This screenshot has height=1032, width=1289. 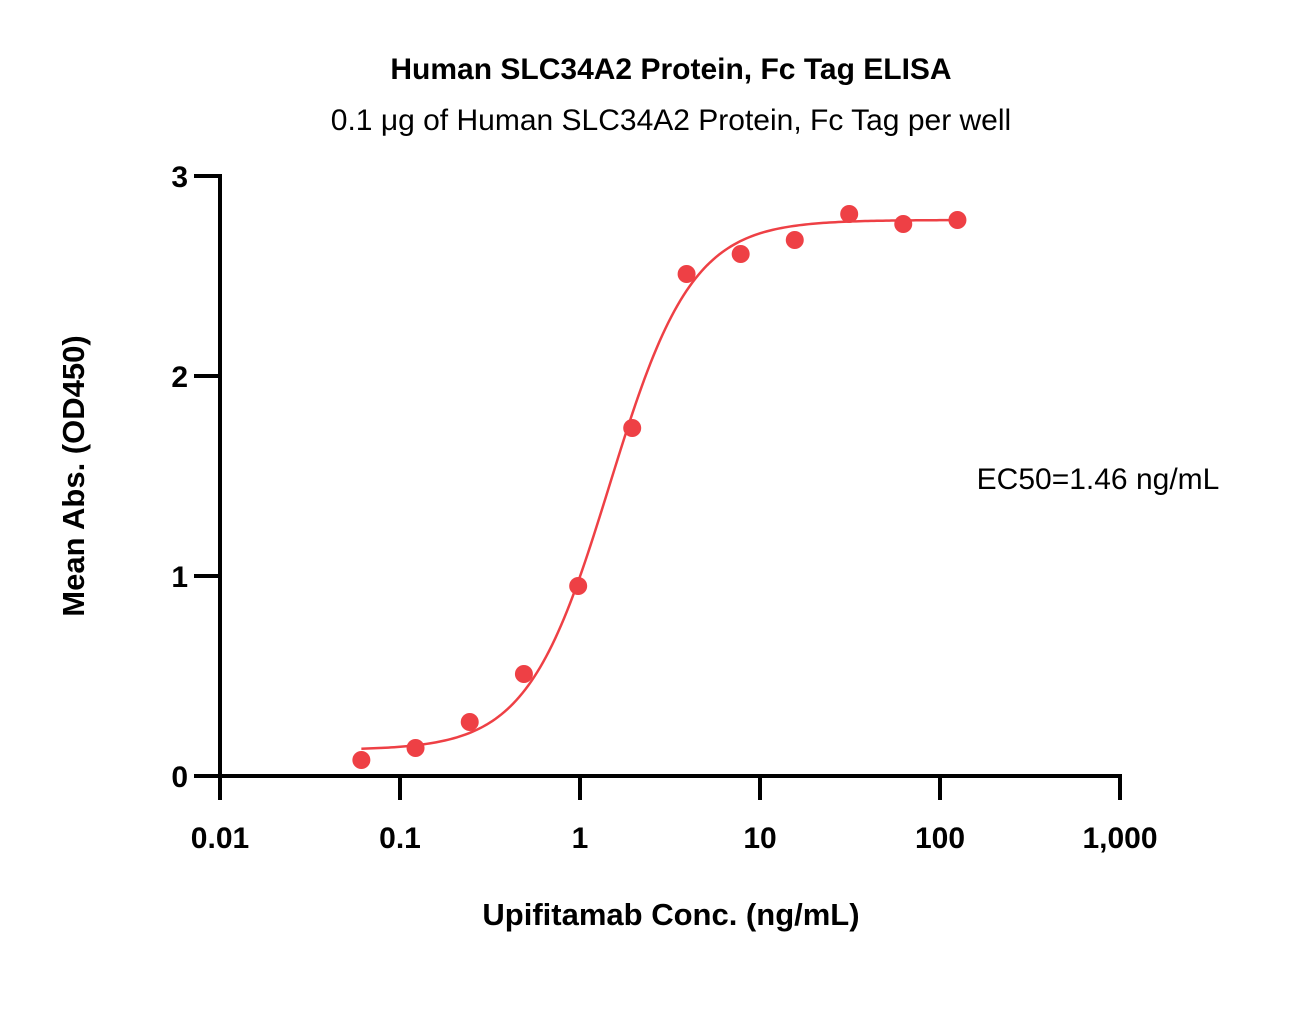 I want to click on x-tick-label: 100, so click(x=940, y=838).